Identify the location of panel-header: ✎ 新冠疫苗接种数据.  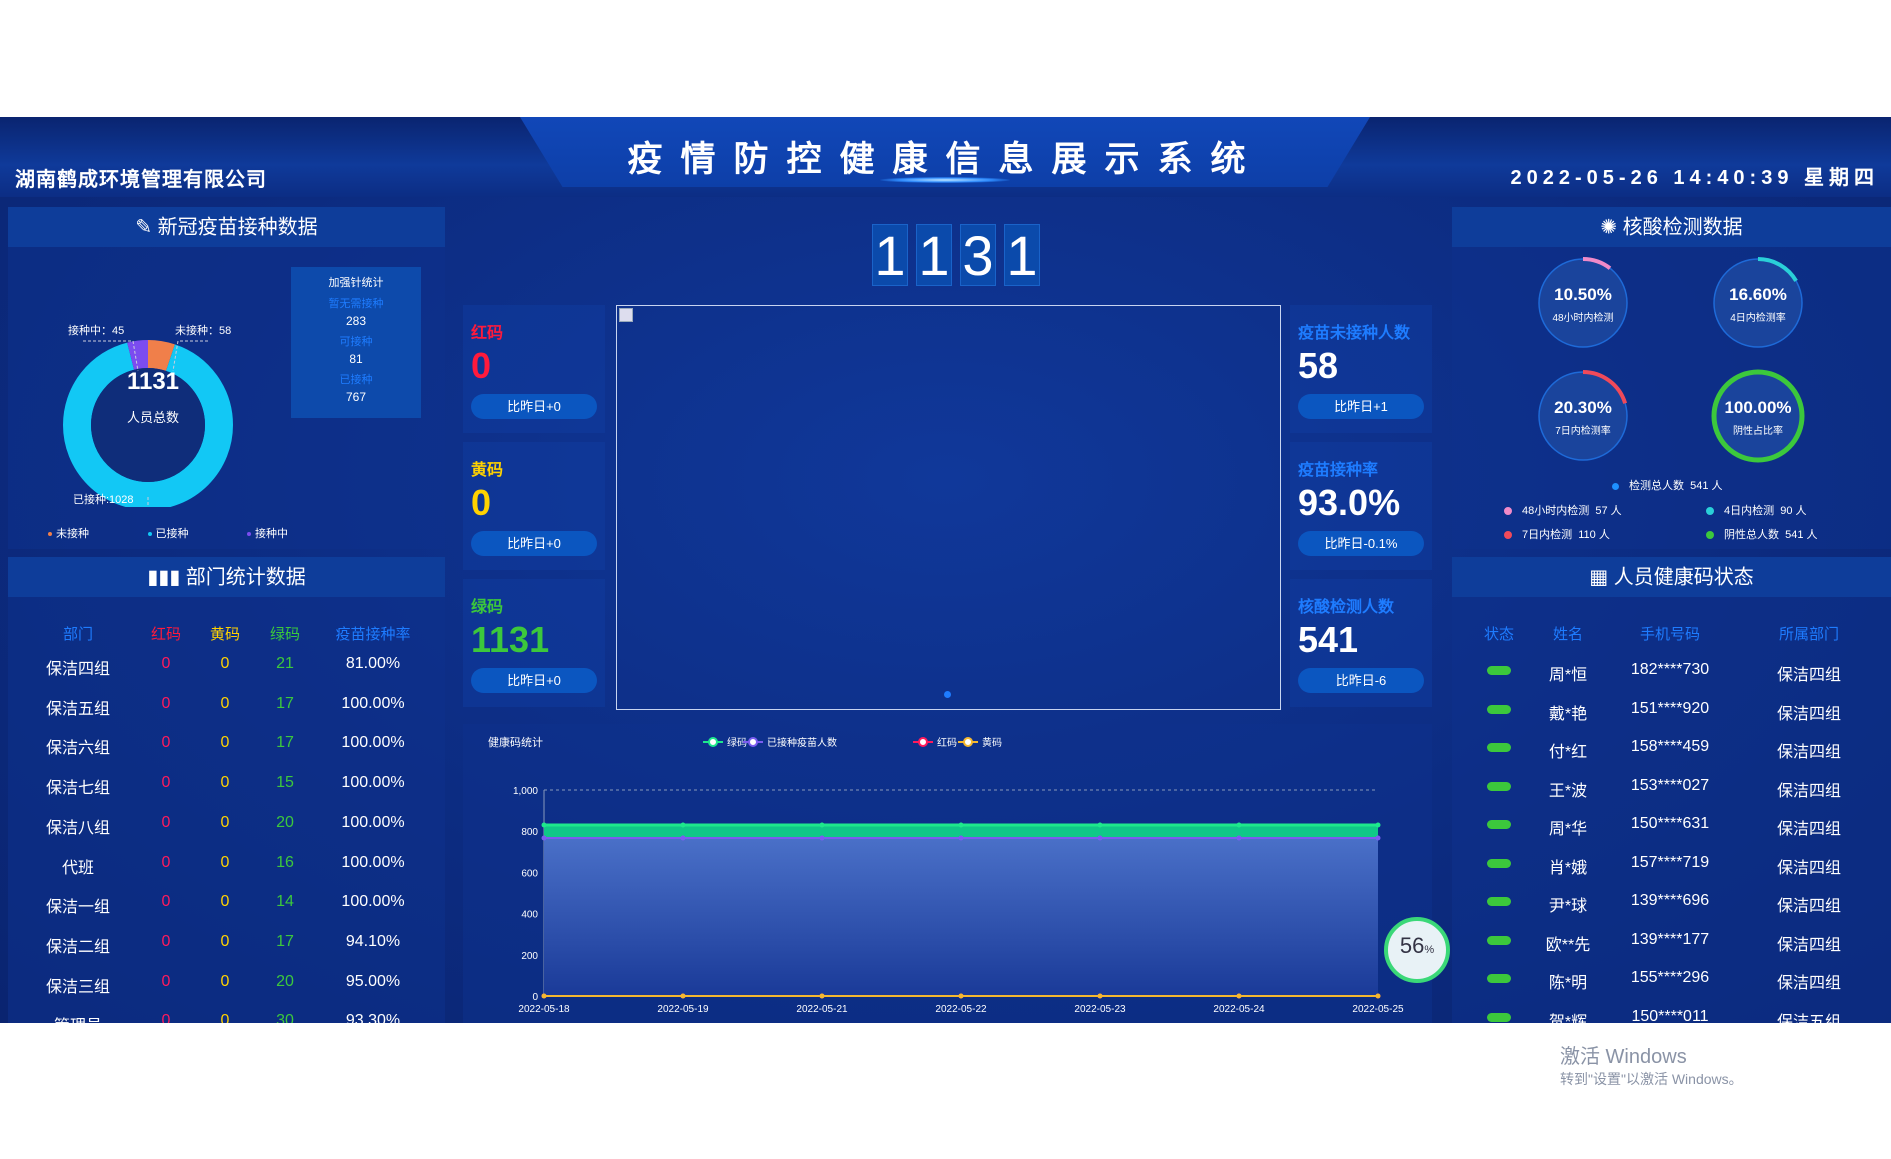
(226, 227).